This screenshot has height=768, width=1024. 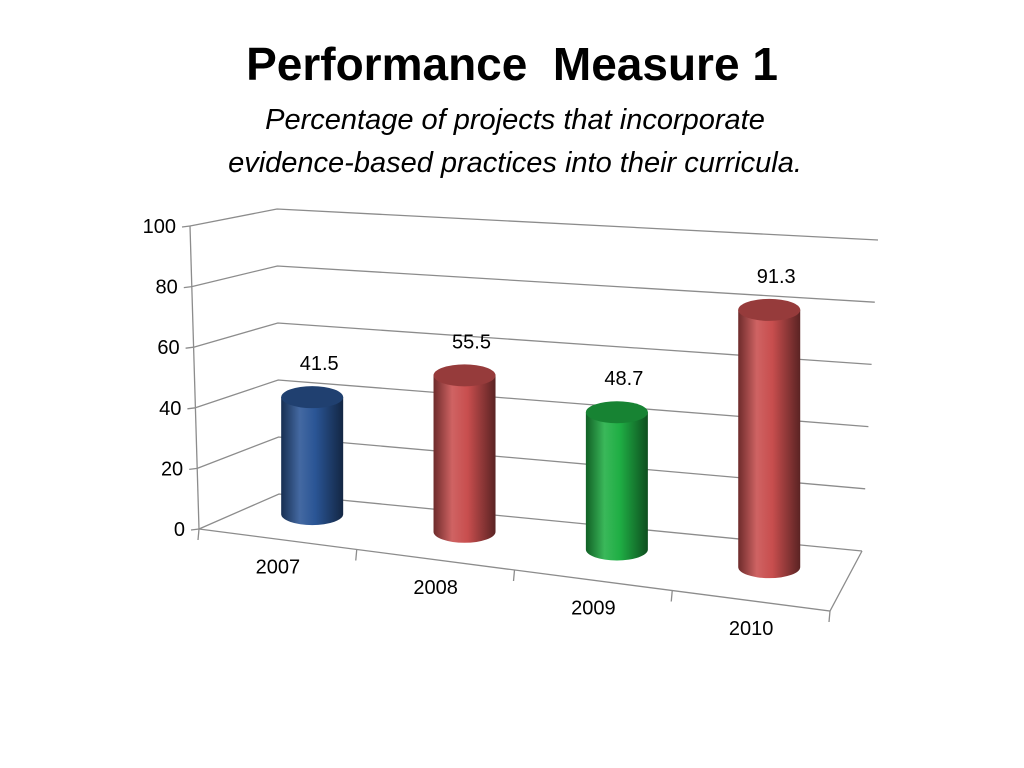 I want to click on data-label: 48.7, so click(x=623, y=379).